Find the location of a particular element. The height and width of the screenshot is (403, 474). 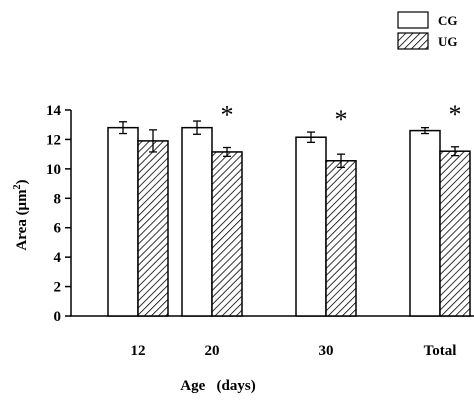

x-tick-label: Total is located at coordinates (440, 351).